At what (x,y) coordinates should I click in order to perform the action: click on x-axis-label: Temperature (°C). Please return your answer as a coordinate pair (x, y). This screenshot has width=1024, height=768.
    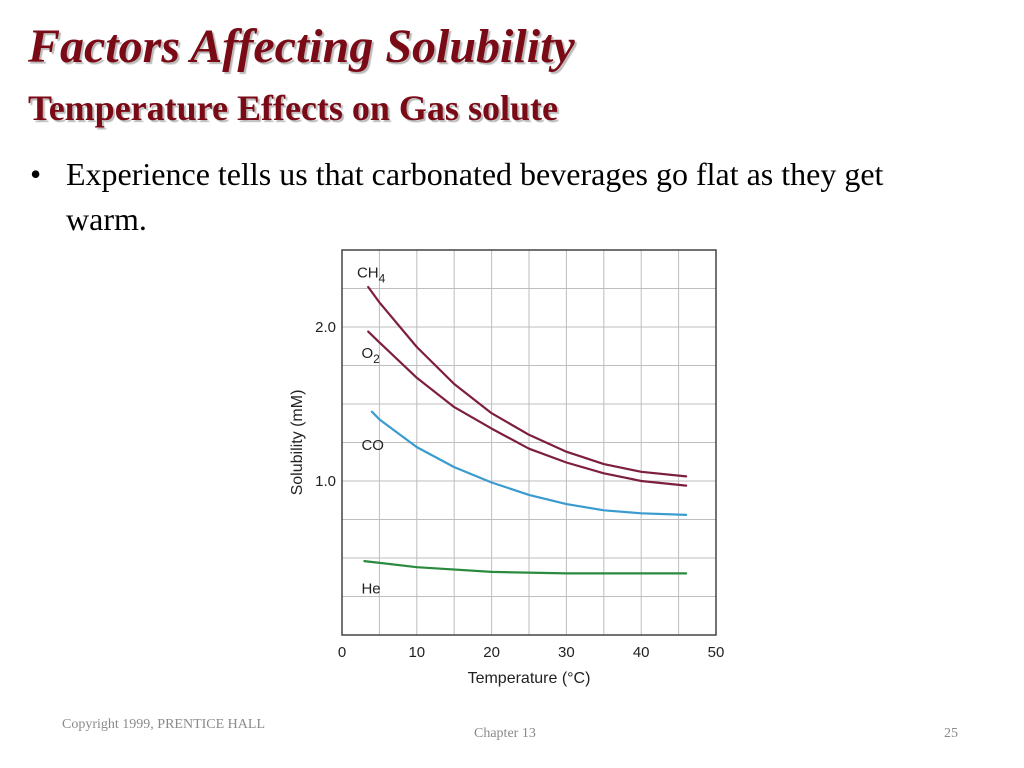
    Looking at the image, I should click on (529, 678).